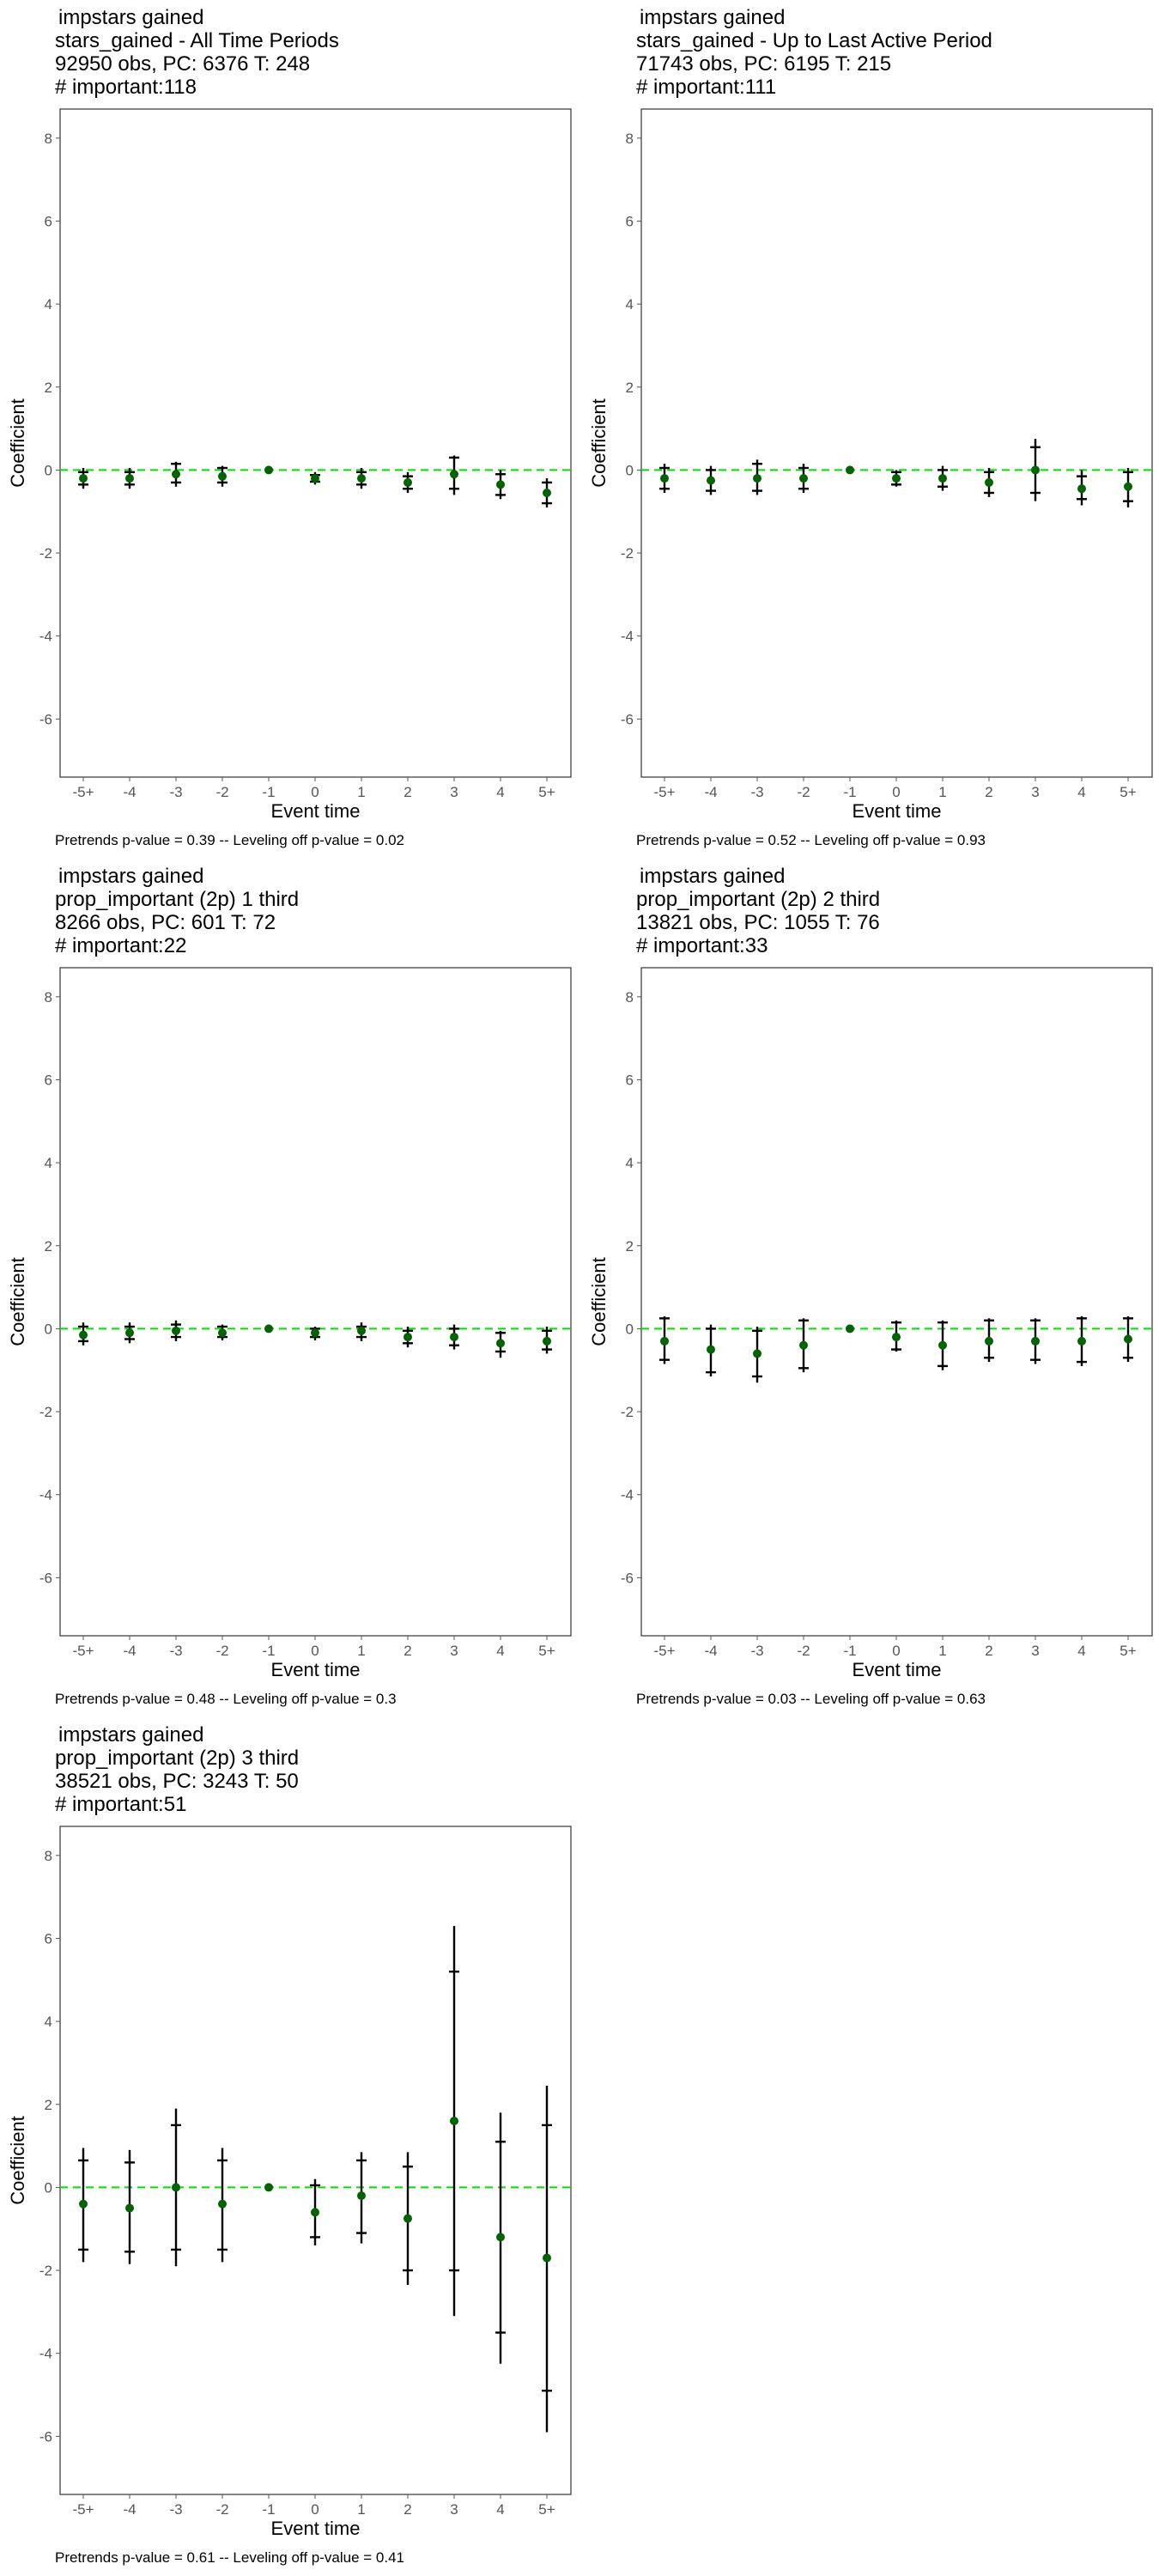 Image resolution: width=1159 pixels, height=2576 pixels. What do you see at coordinates (702, 946) in the screenshot?
I see `chart-title-line: # important:33` at bounding box center [702, 946].